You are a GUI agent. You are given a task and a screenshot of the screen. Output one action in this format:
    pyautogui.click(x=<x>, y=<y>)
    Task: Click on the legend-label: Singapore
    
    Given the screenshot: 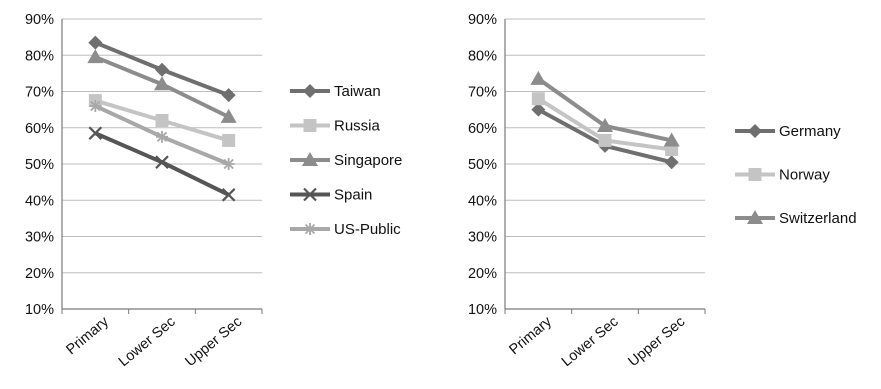 What is the action you would take?
    pyautogui.click(x=368, y=160)
    